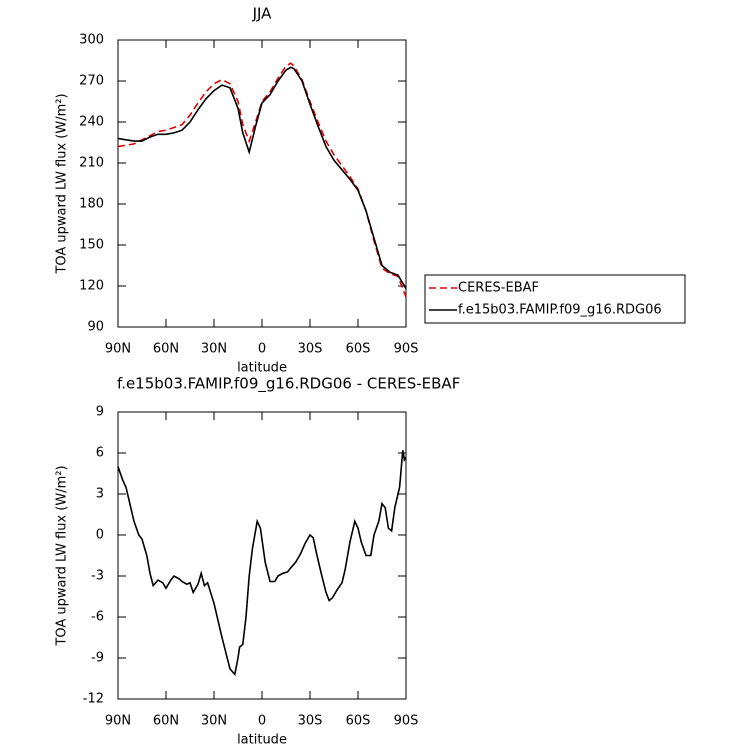  What do you see at coordinates (91, 245) in the screenshot?
I see `y-tick-label: 150` at bounding box center [91, 245].